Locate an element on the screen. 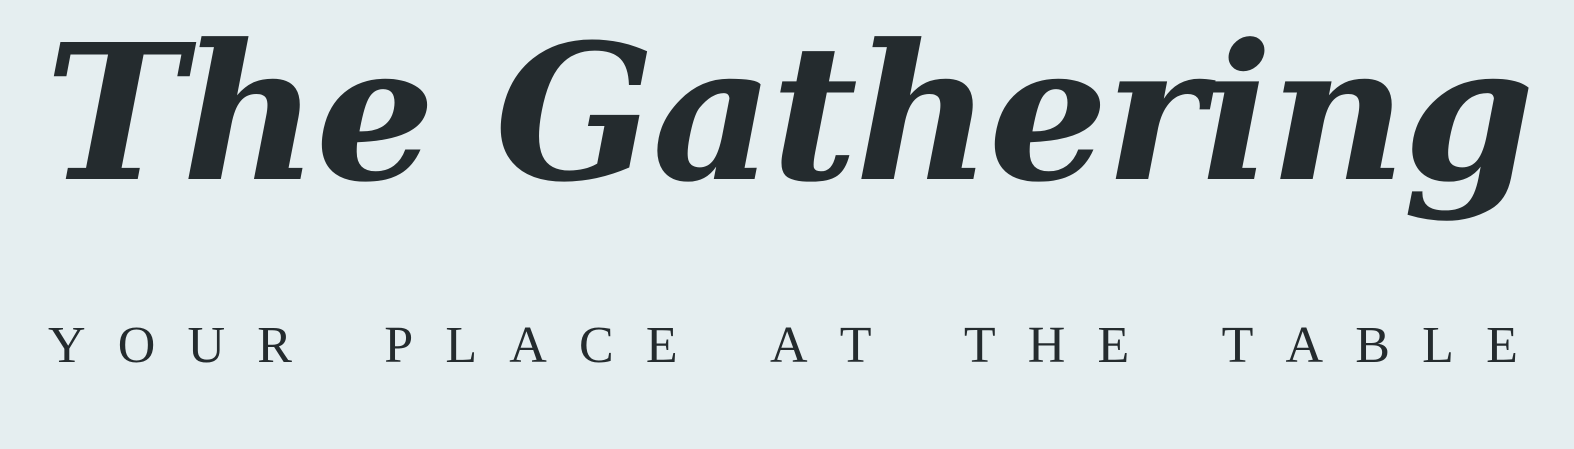  tagline-letter: O is located at coordinates (136, 345).